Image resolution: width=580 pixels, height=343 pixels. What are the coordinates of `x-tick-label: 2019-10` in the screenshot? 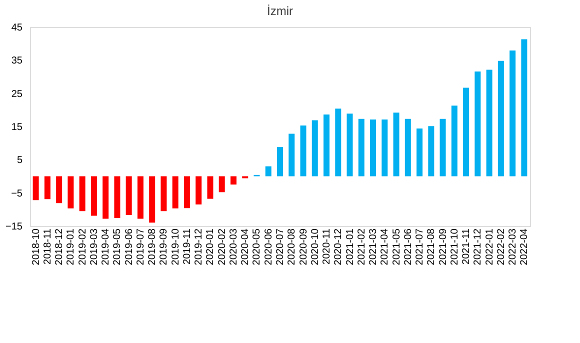 It's located at (176, 247).